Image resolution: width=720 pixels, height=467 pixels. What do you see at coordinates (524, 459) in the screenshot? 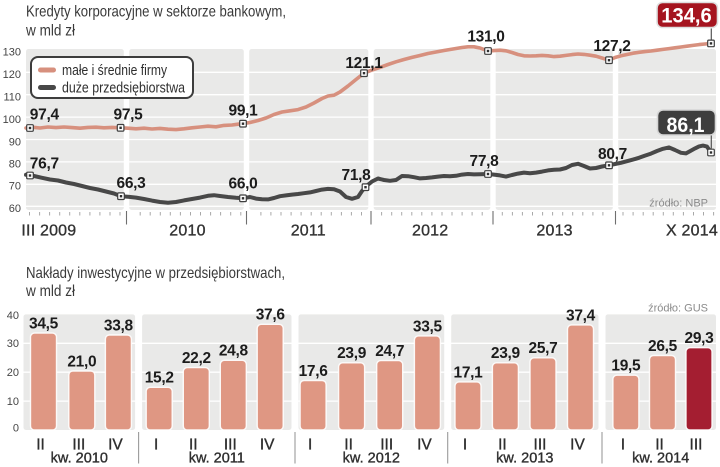
I see `svg-text: kw. 2013` at bounding box center [524, 459].